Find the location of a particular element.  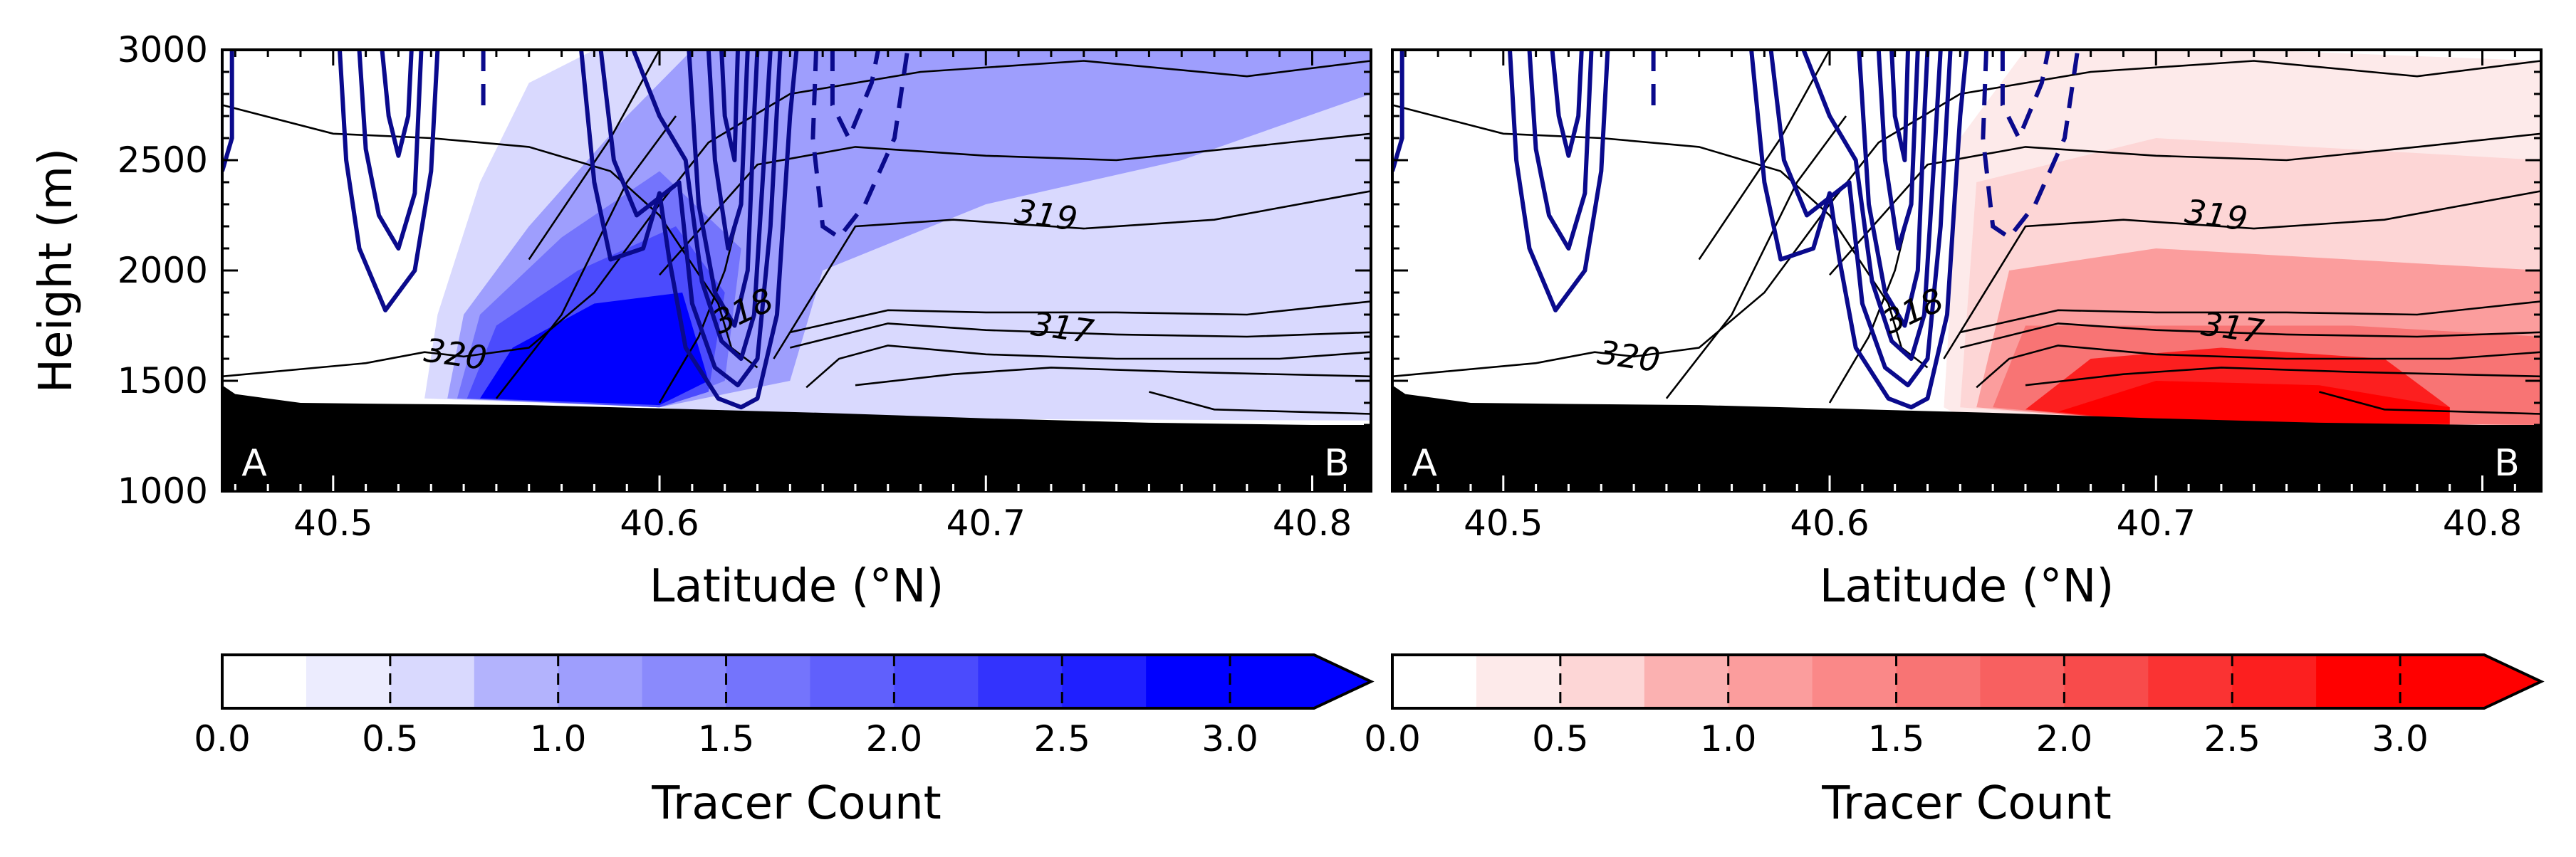

x-tick-label: 40.8 is located at coordinates (1312, 523).